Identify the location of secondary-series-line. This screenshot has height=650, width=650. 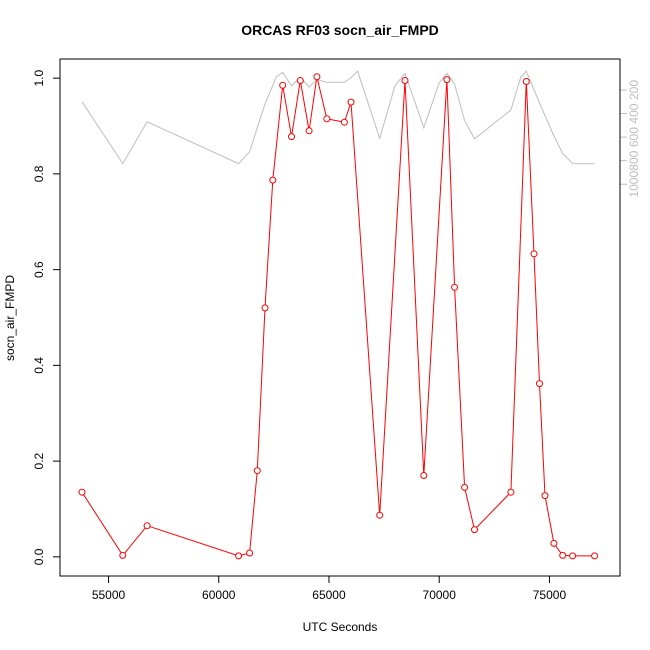
(338, 117).